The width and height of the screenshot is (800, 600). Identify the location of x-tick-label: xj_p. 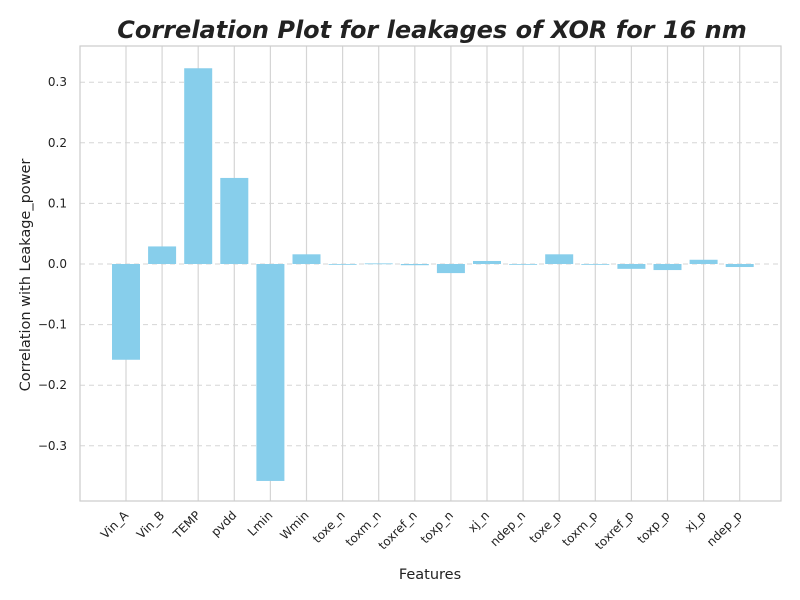
(695, 521).